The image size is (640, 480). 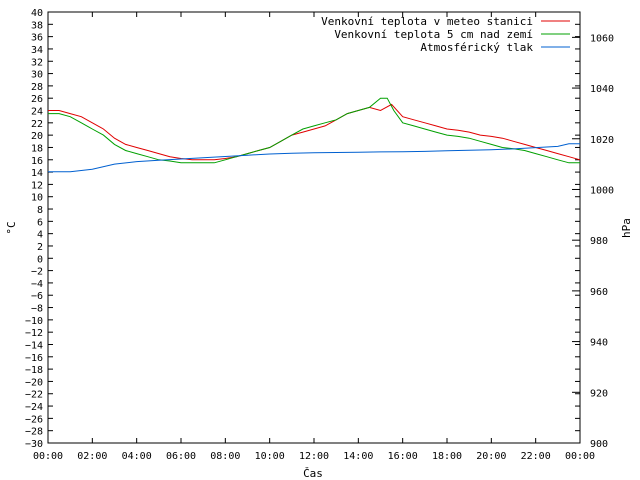 What do you see at coordinates (491, 456) in the screenshot?
I see `x-tick-label: 20:00` at bounding box center [491, 456].